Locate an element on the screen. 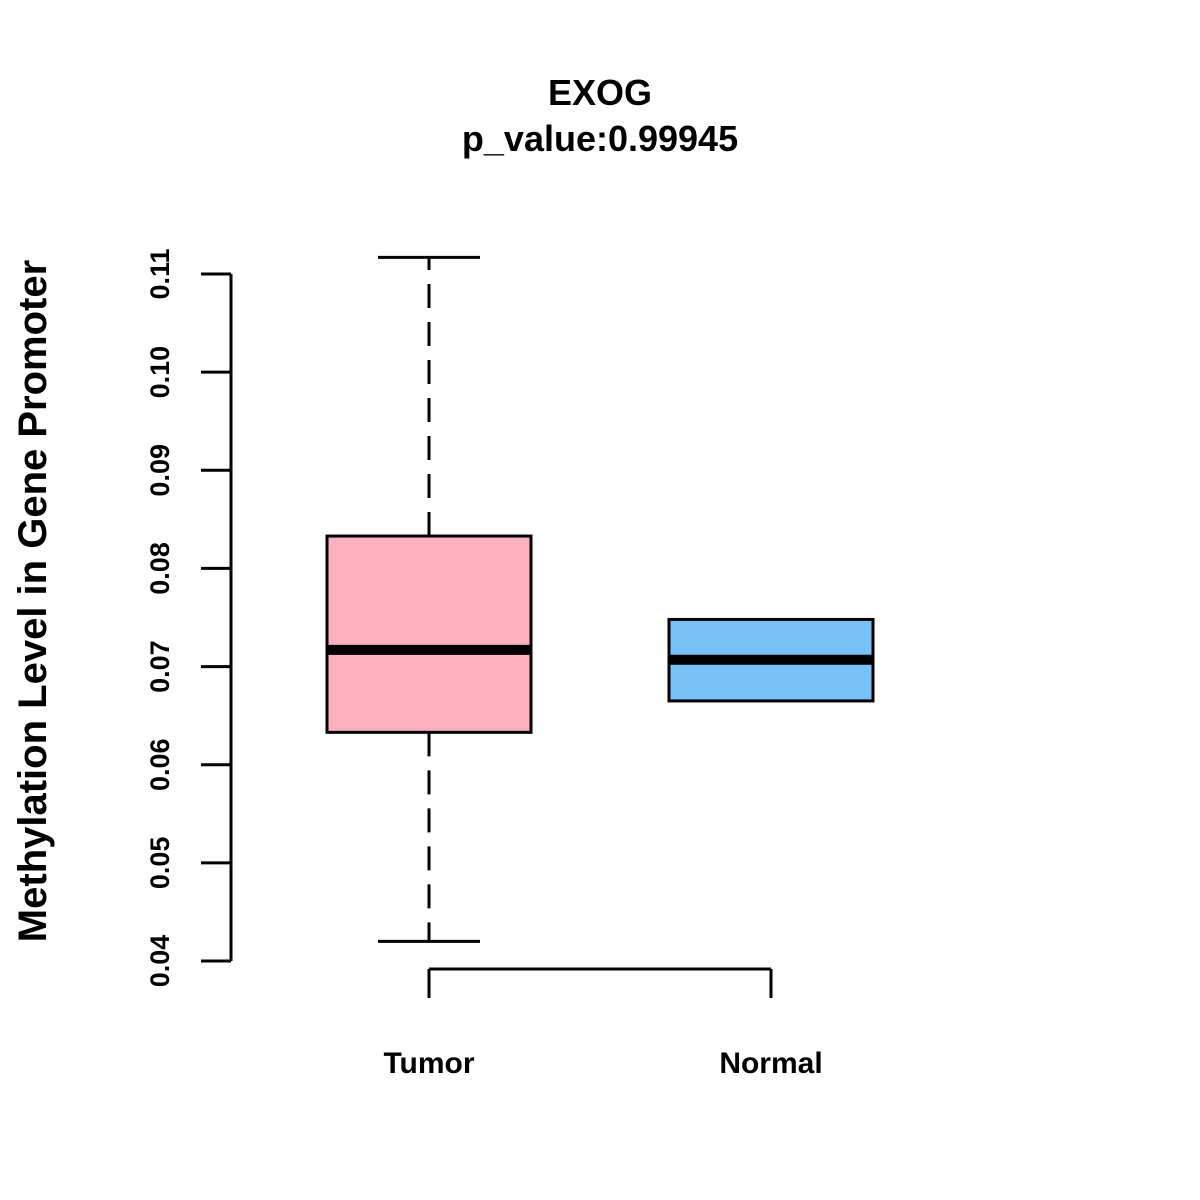  y-axis-label: Methylation Level in Gene Promoter is located at coordinates (33, 601).